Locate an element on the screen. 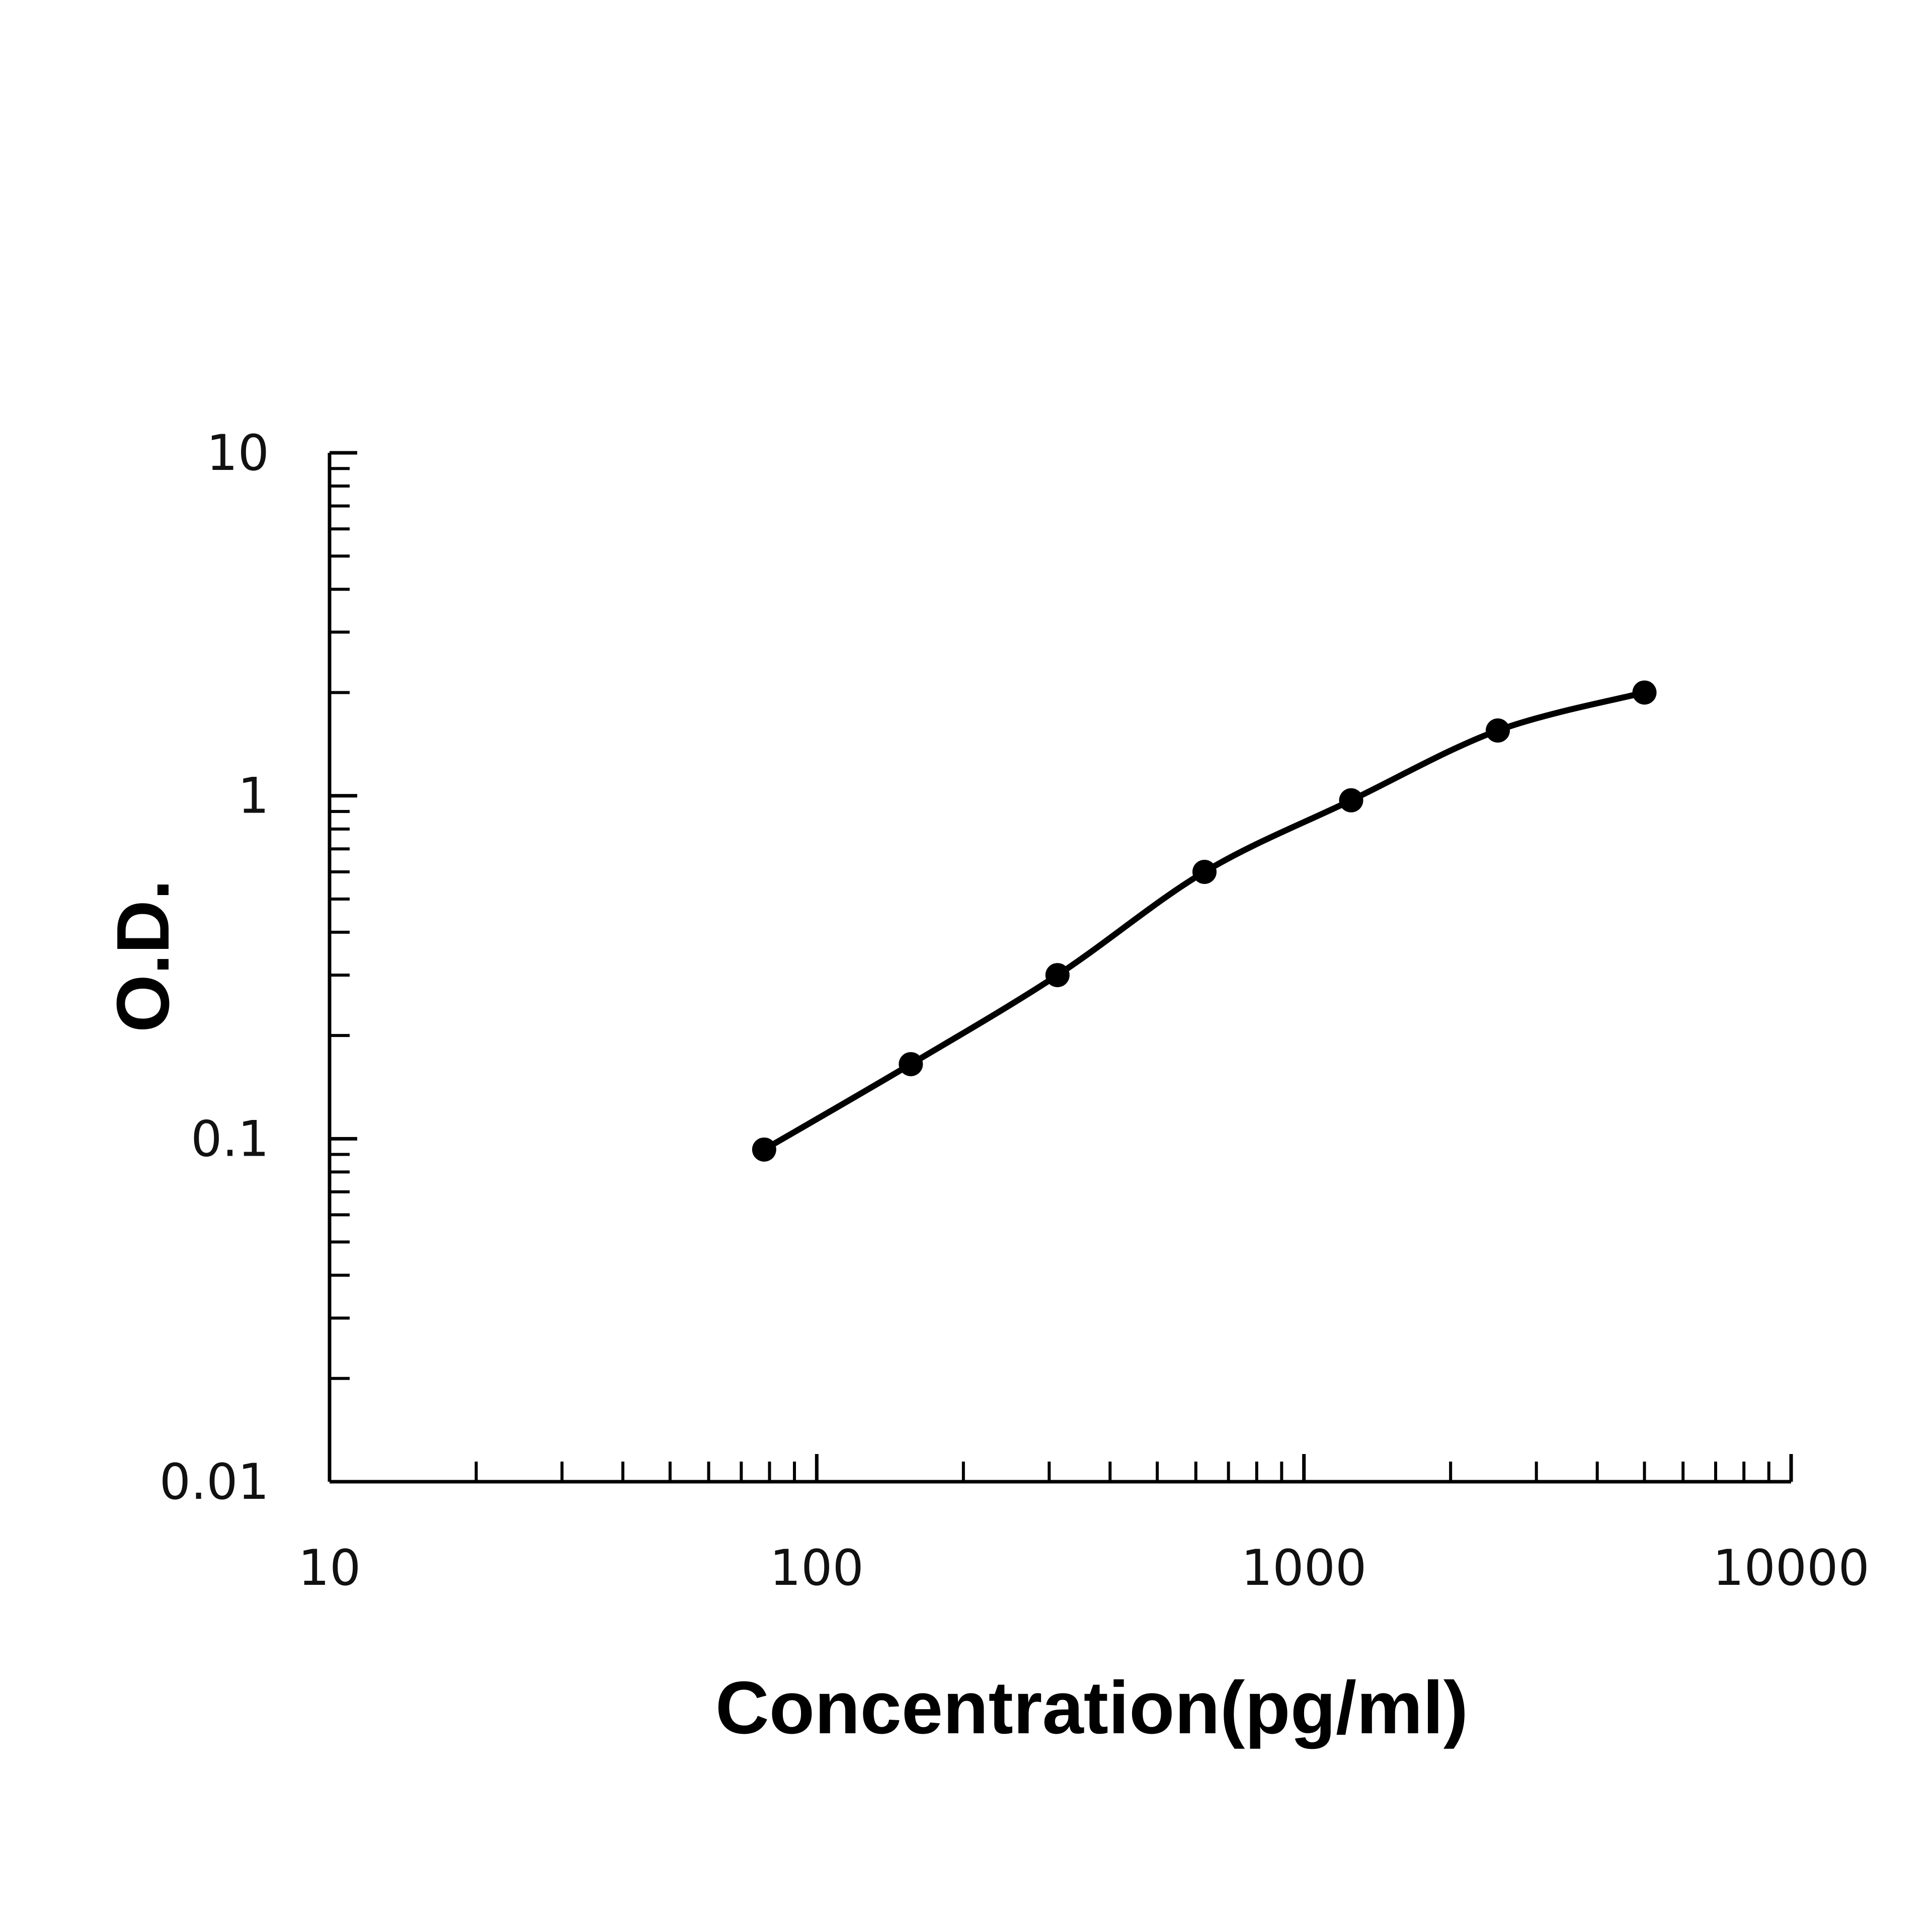  y-tick-label: 0.1 is located at coordinates (230, 1139).